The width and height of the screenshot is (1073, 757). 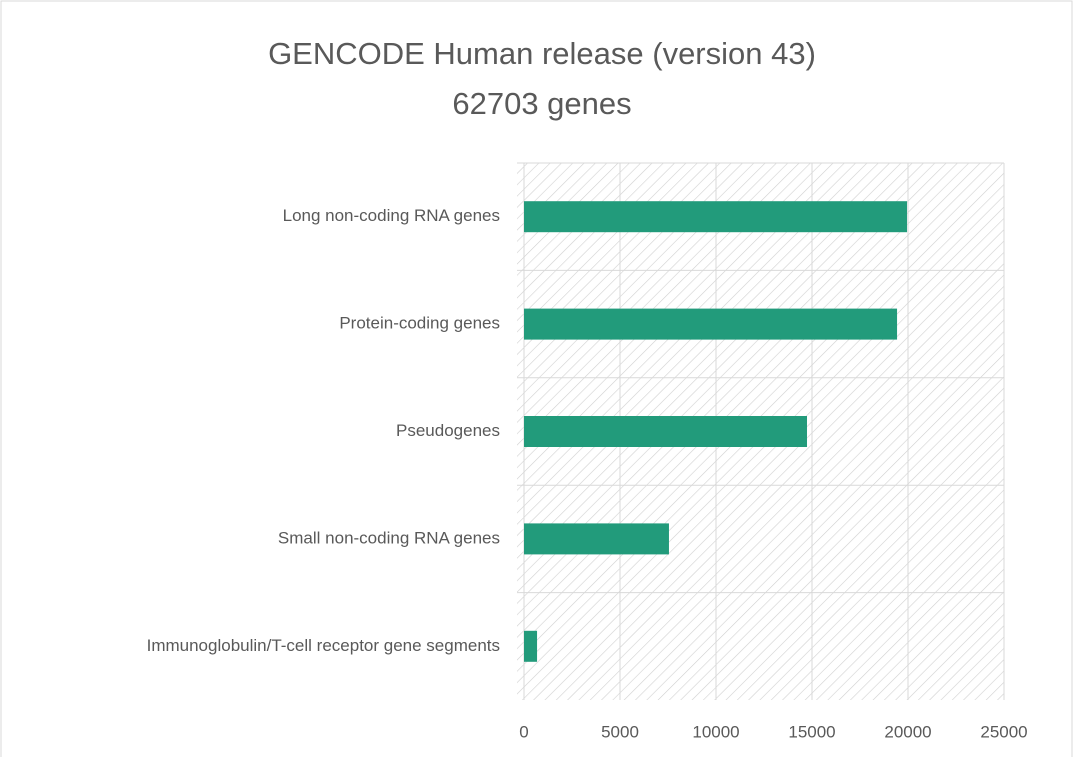 What do you see at coordinates (811, 731) in the screenshot?
I see `x-tick-label: 15000` at bounding box center [811, 731].